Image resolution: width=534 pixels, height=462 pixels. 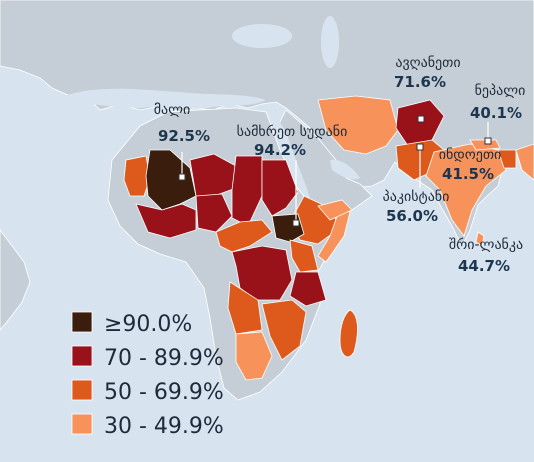 I want to click on country-mauritania-morocco, so click(x=137, y=176).